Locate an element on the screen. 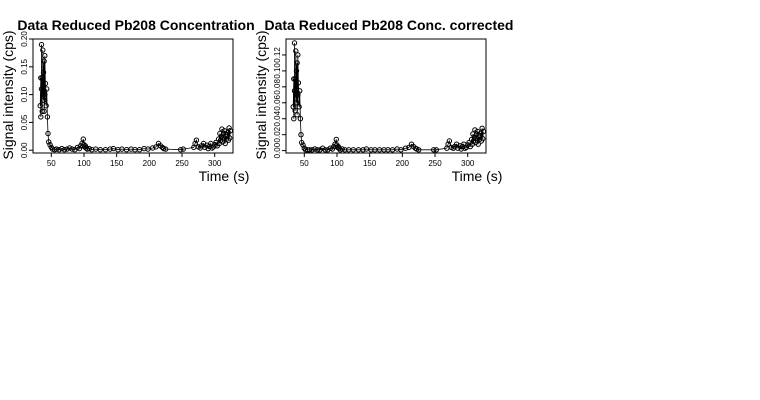  y-tick-label: 0.02 is located at coordinates (277, 134).